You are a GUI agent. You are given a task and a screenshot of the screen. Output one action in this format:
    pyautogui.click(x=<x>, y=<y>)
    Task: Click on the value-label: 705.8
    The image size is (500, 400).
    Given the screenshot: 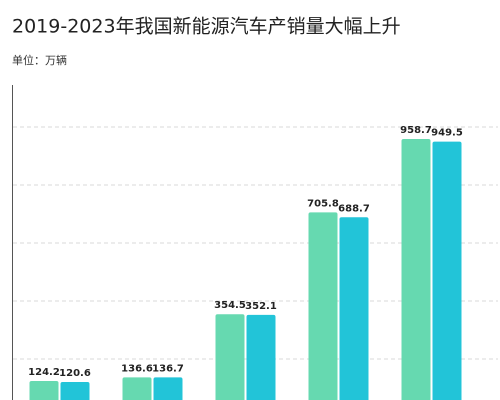 What is the action you would take?
    pyautogui.click(x=323, y=203)
    